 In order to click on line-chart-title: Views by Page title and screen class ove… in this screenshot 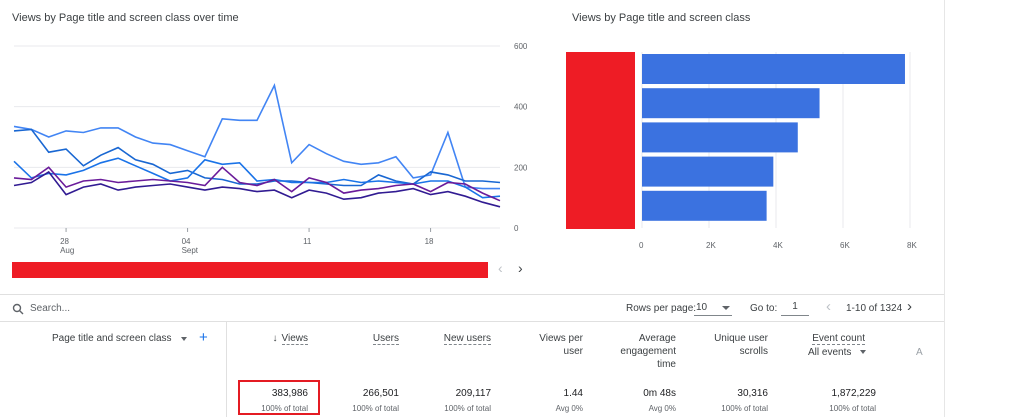, I will do `click(125, 18)`.